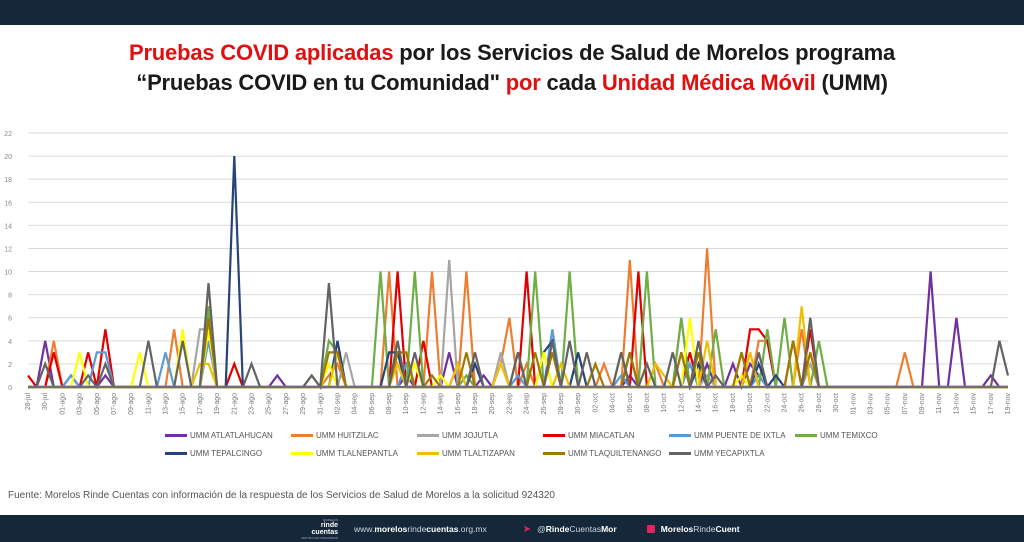  I want to click on x-tick-label: 30-oct, so click(836, 403).